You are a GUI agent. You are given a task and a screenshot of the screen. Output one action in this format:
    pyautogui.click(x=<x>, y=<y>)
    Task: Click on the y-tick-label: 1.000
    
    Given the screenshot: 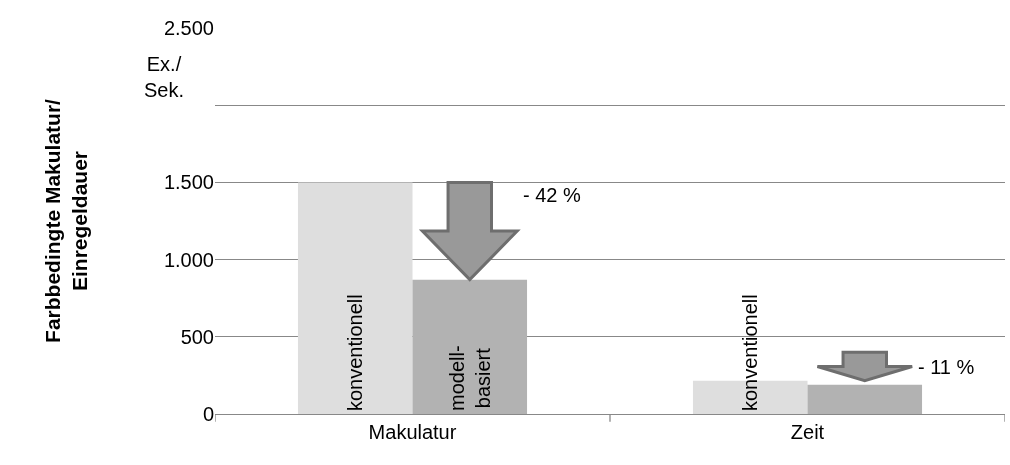 What is the action you would take?
    pyautogui.click(x=188, y=259)
    